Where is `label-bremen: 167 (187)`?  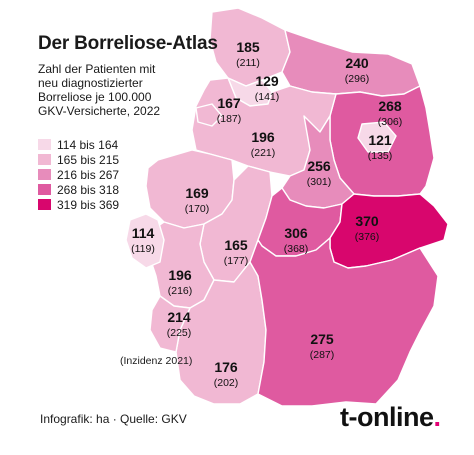 label-bremen: 167 (187) is located at coordinates (229, 110).